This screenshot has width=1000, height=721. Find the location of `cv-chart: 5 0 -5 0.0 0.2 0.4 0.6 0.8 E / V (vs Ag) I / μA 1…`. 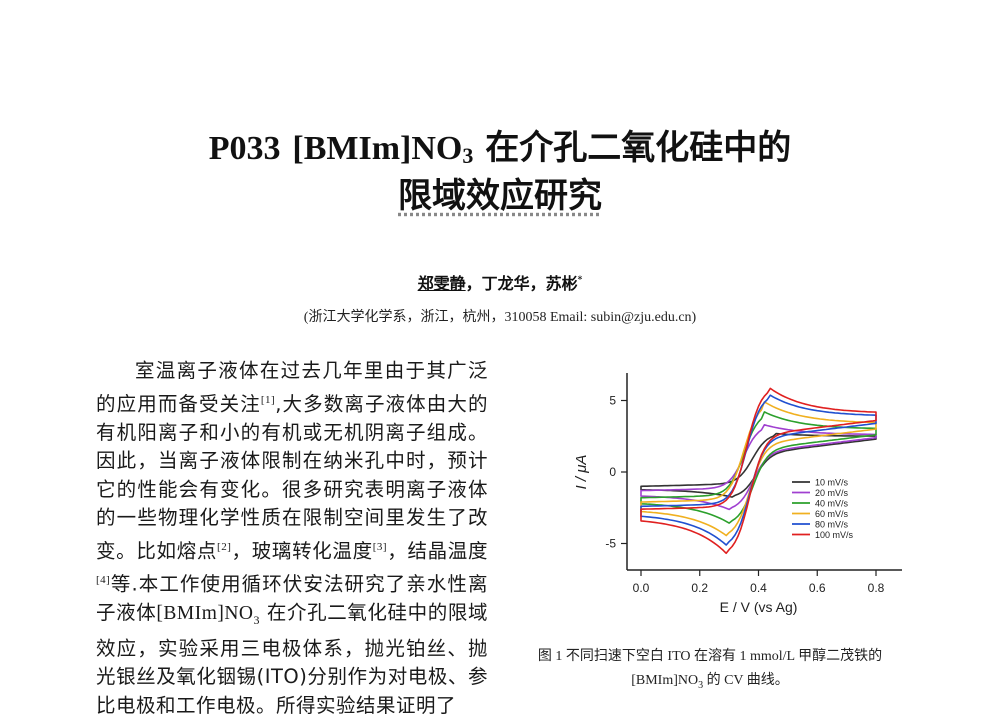

cv-chart: 5 0 -5 0.0 0.2 0.4 0.6 0.8 E / V (vs Ag) I / μA 1… is located at coordinates (737, 494).